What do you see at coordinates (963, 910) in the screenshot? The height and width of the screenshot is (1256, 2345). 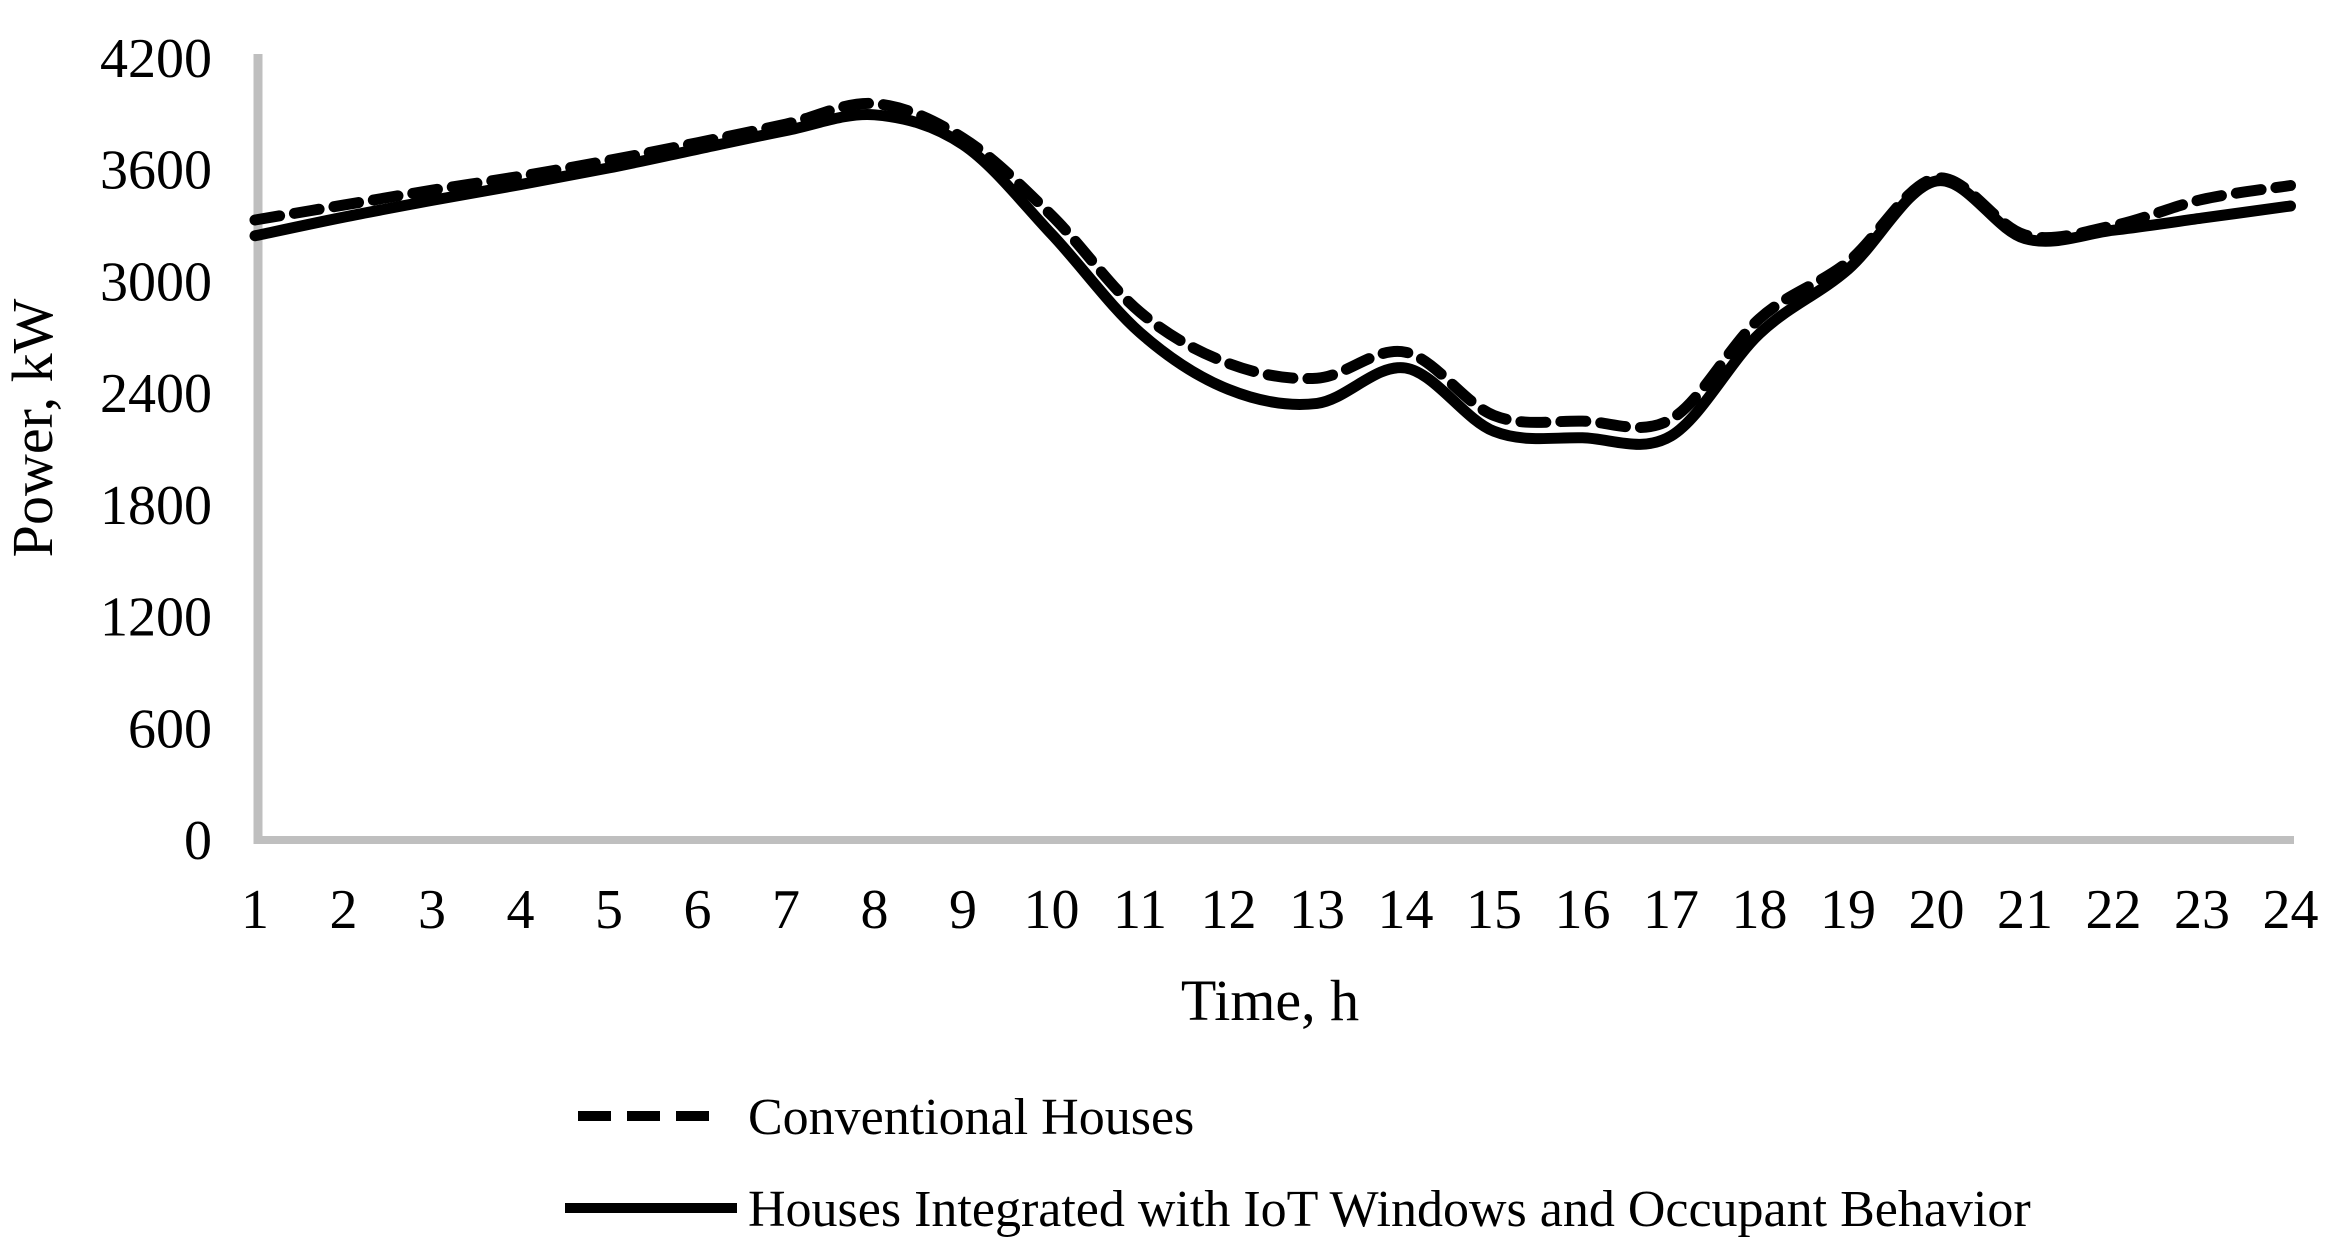 I see `x-tick-label-9: 9` at bounding box center [963, 910].